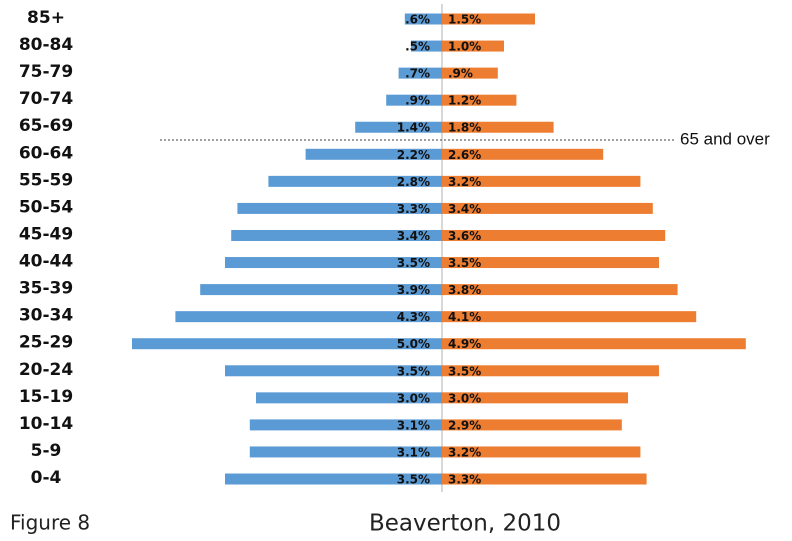  What do you see at coordinates (46, 397) in the screenshot?
I see `category-label: 15-19` at bounding box center [46, 397].